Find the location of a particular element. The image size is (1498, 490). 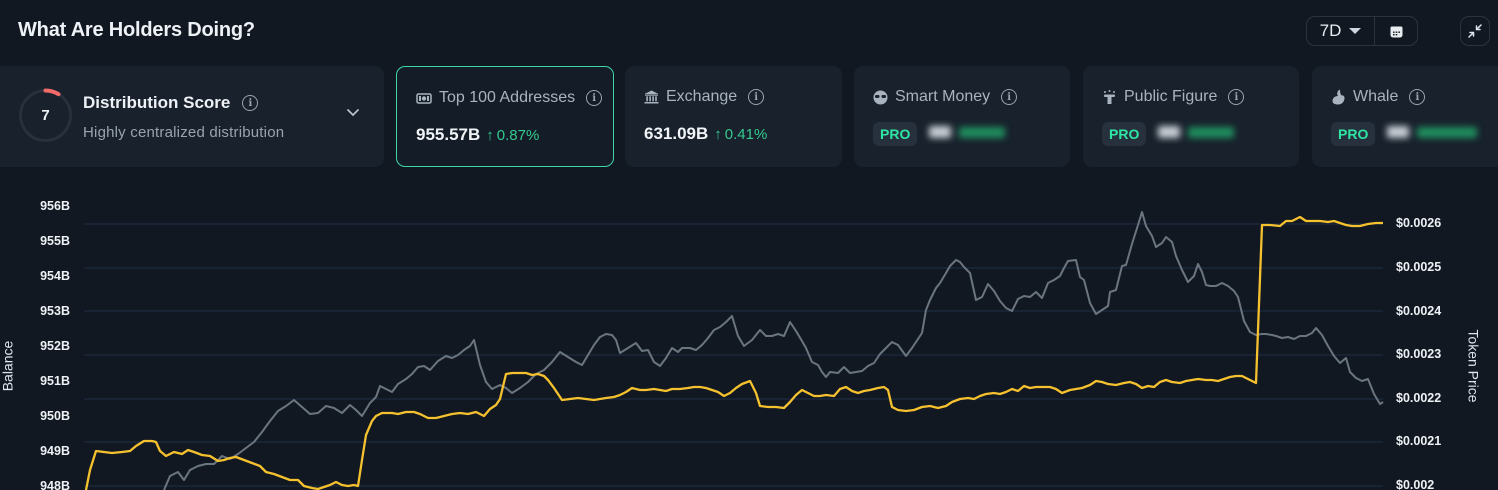

card-smart-money: Smart Money i PRO is located at coordinates (962, 116).